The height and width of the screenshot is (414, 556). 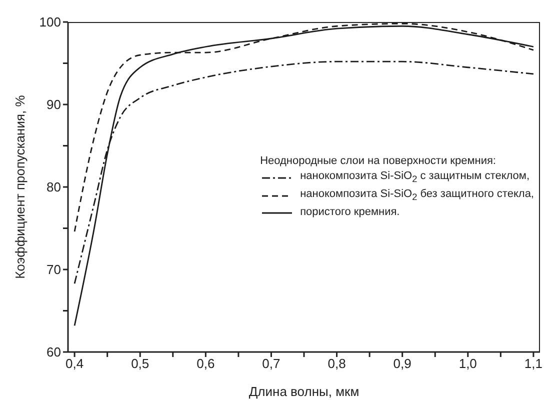 What do you see at coordinates (467, 364) in the screenshot?
I see `x-tick-label: 1,0` at bounding box center [467, 364].